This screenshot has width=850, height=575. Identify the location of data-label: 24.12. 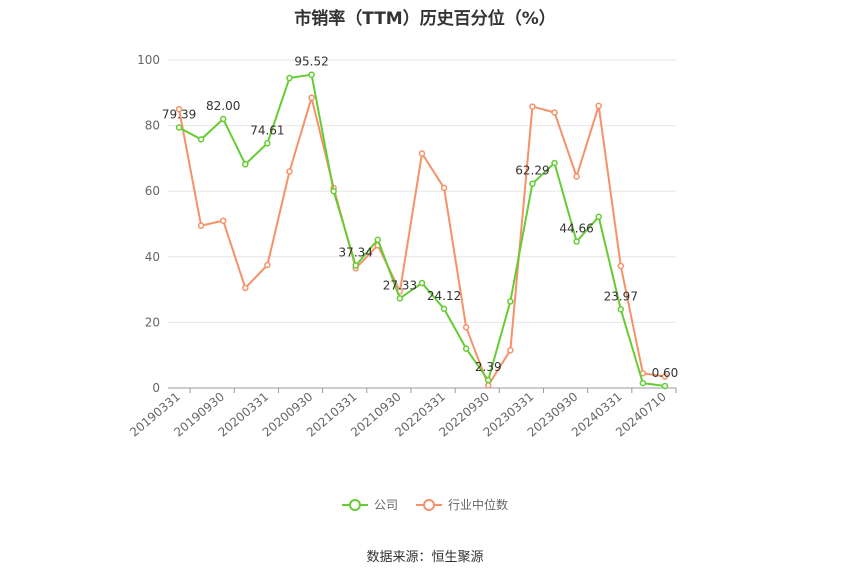
(444, 296).